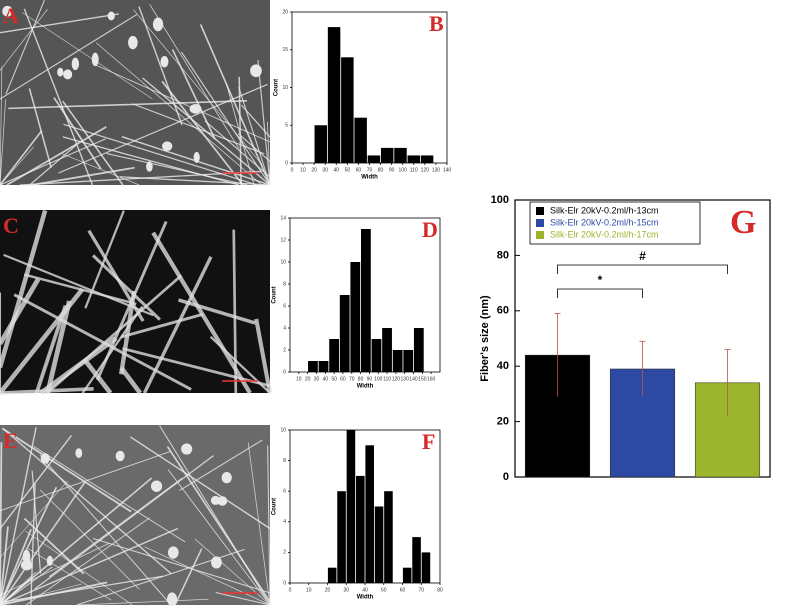  What do you see at coordinates (309, 590) in the screenshot?
I see `x-tick-label: 10` at bounding box center [309, 590].